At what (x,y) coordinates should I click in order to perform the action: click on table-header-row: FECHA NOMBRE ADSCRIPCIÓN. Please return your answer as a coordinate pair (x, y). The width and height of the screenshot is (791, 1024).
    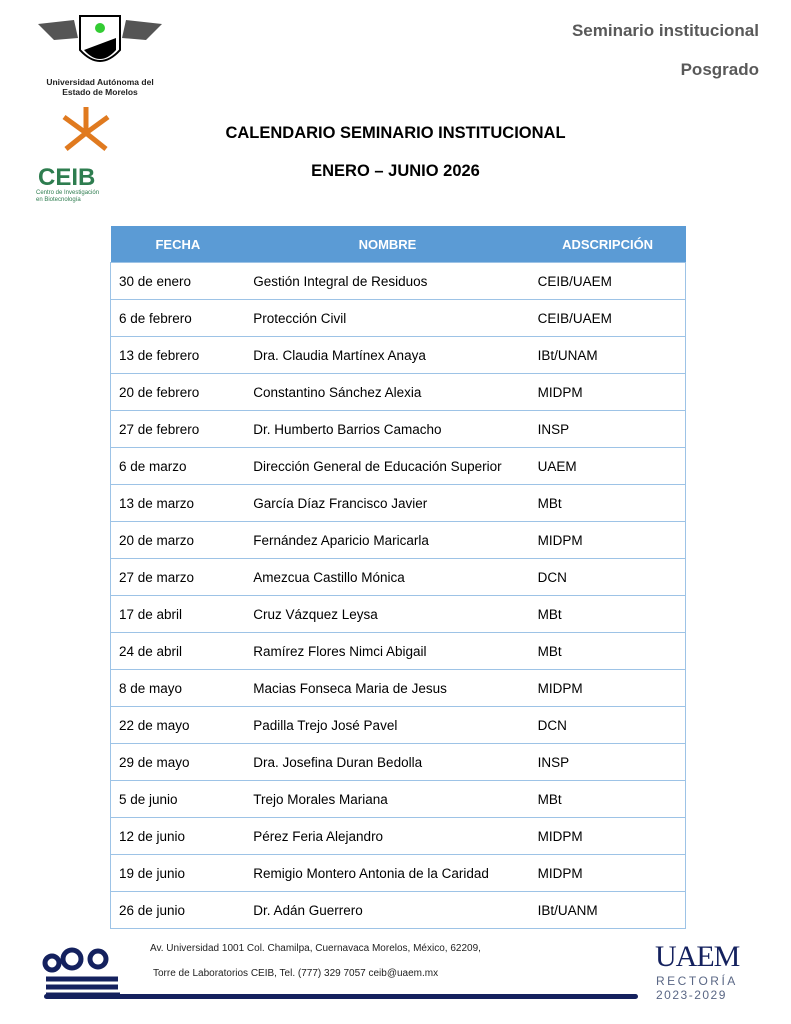
    Looking at the image, I should click on (398, 244).